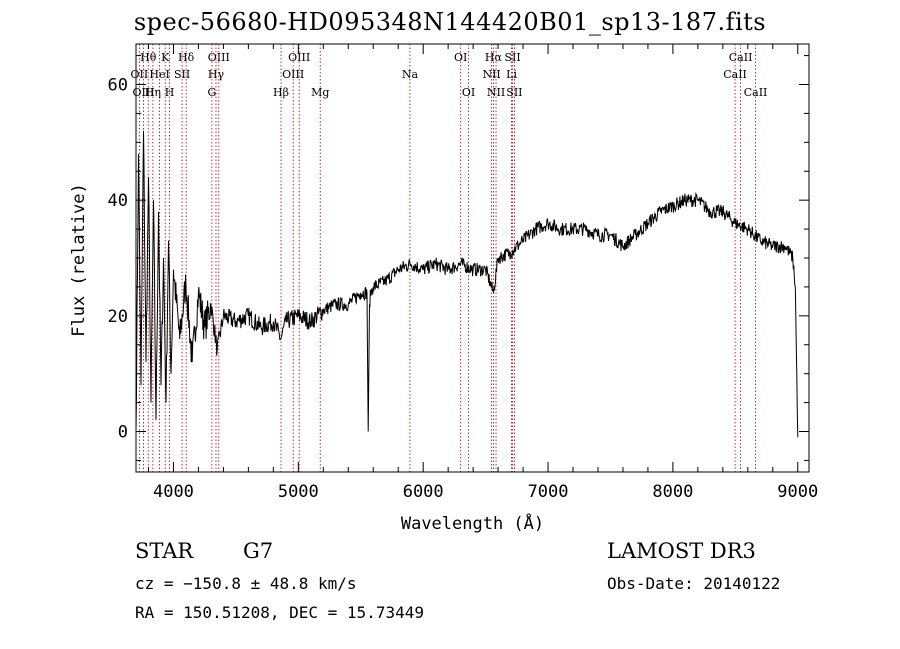  I want to click on marker-label-19: Hα, so click(494, 57).